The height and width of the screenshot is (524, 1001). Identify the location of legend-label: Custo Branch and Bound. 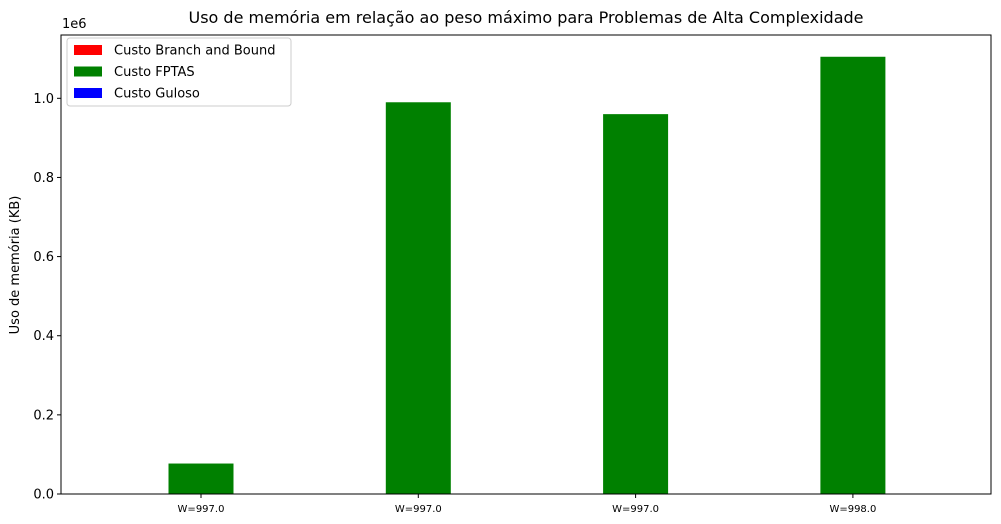
(194, 51).